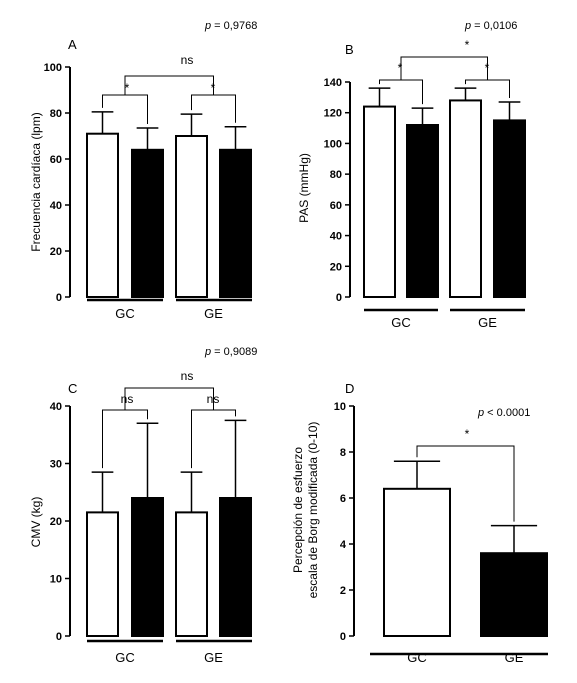  Describe the element at coordinates (349, 49) in the screenshot. I see `panel-letter: B` at that location.